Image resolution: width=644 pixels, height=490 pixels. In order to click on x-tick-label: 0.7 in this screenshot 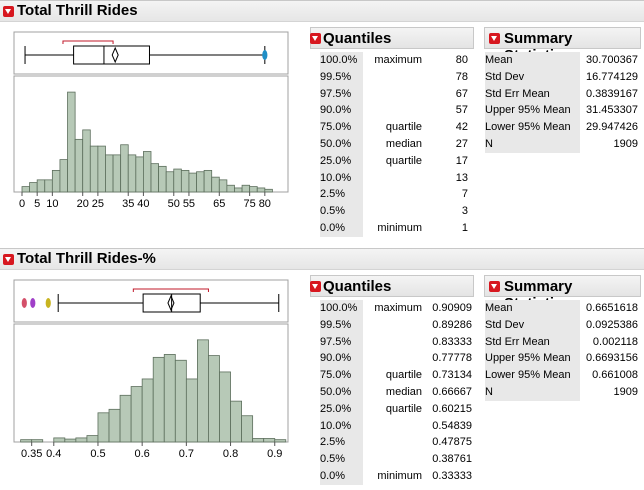, I will do `click(186, 454)`.